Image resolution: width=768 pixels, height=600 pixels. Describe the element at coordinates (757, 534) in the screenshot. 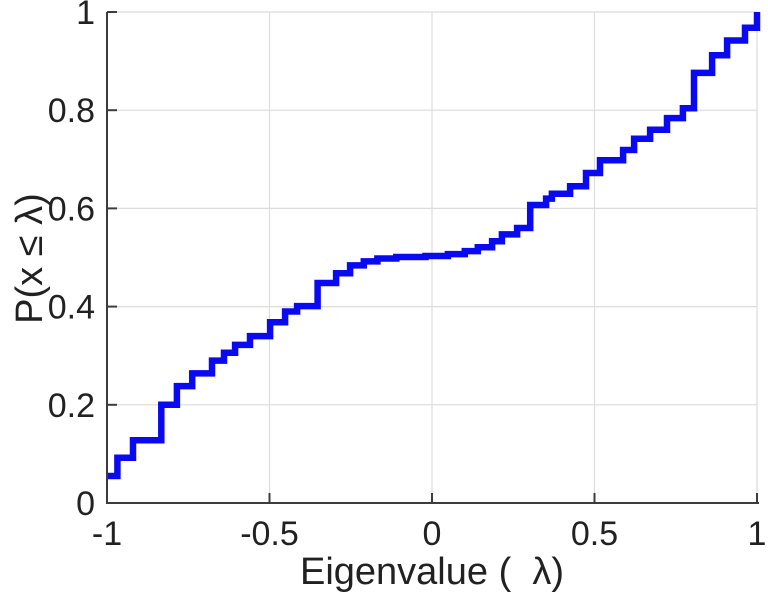

I see `x-tick-label: 1` at that location.